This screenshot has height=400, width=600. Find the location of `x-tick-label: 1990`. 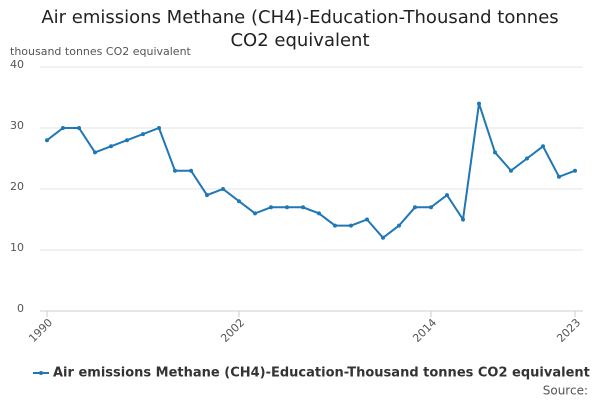

x-tick-label: 1990 is located at coordinates (40, 330).